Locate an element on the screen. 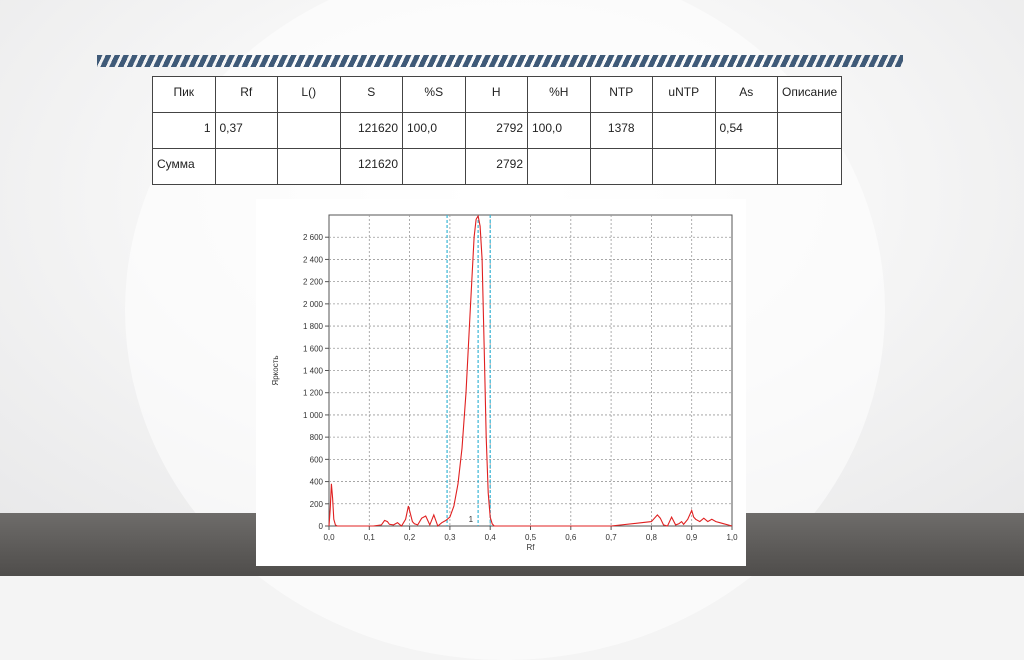  table-cell: 0,54 is located at coordinates (746, 130).